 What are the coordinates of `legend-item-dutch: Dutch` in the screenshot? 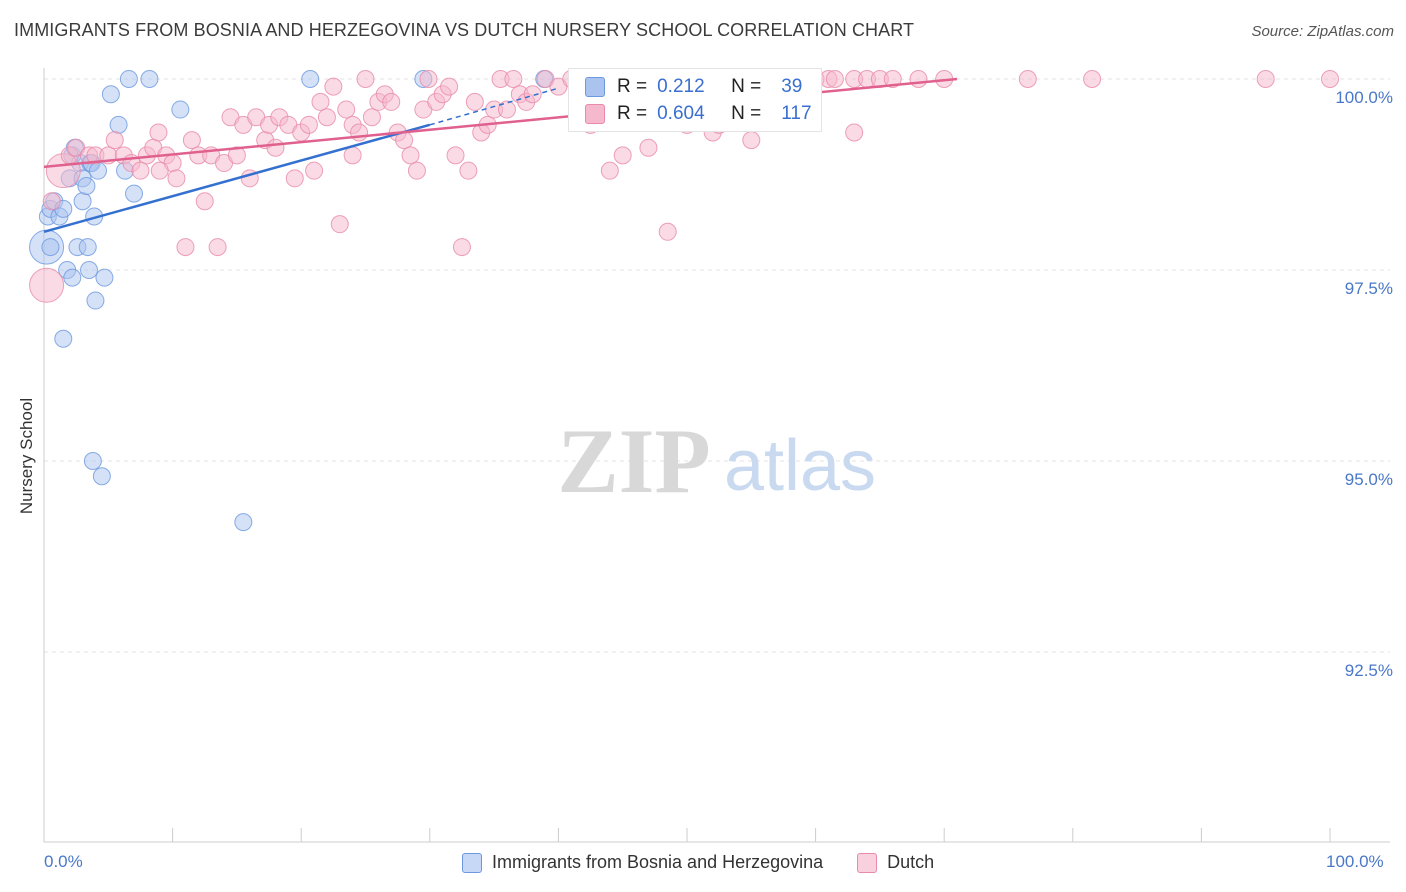 It's located at (895, 862).